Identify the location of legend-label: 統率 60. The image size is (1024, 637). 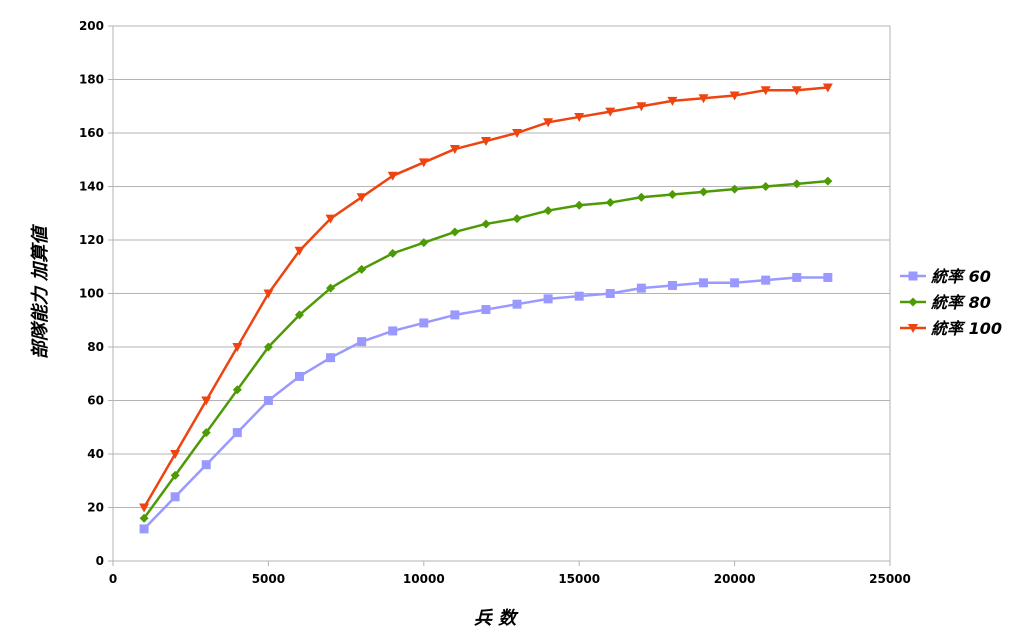
(960, 276).